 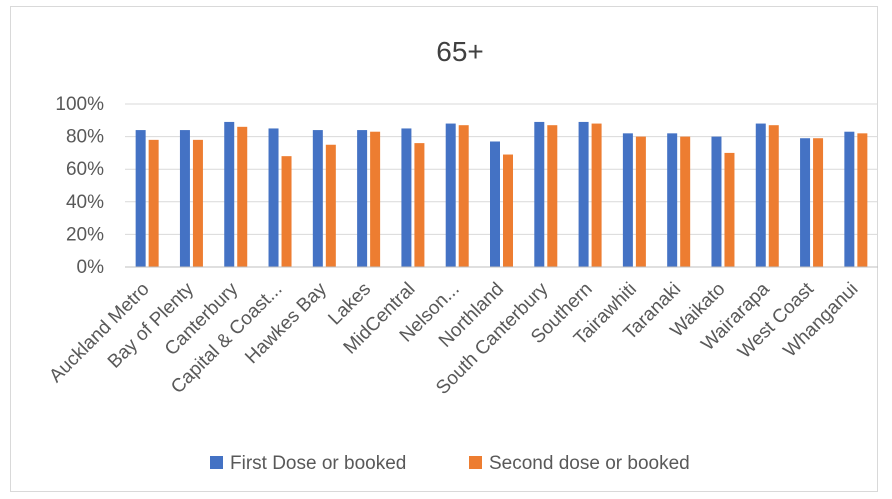 What do you see at coordinates (85, 137) in the screenshot?
I see `y-tick-label: 80%` at bounding box center [85, 137].